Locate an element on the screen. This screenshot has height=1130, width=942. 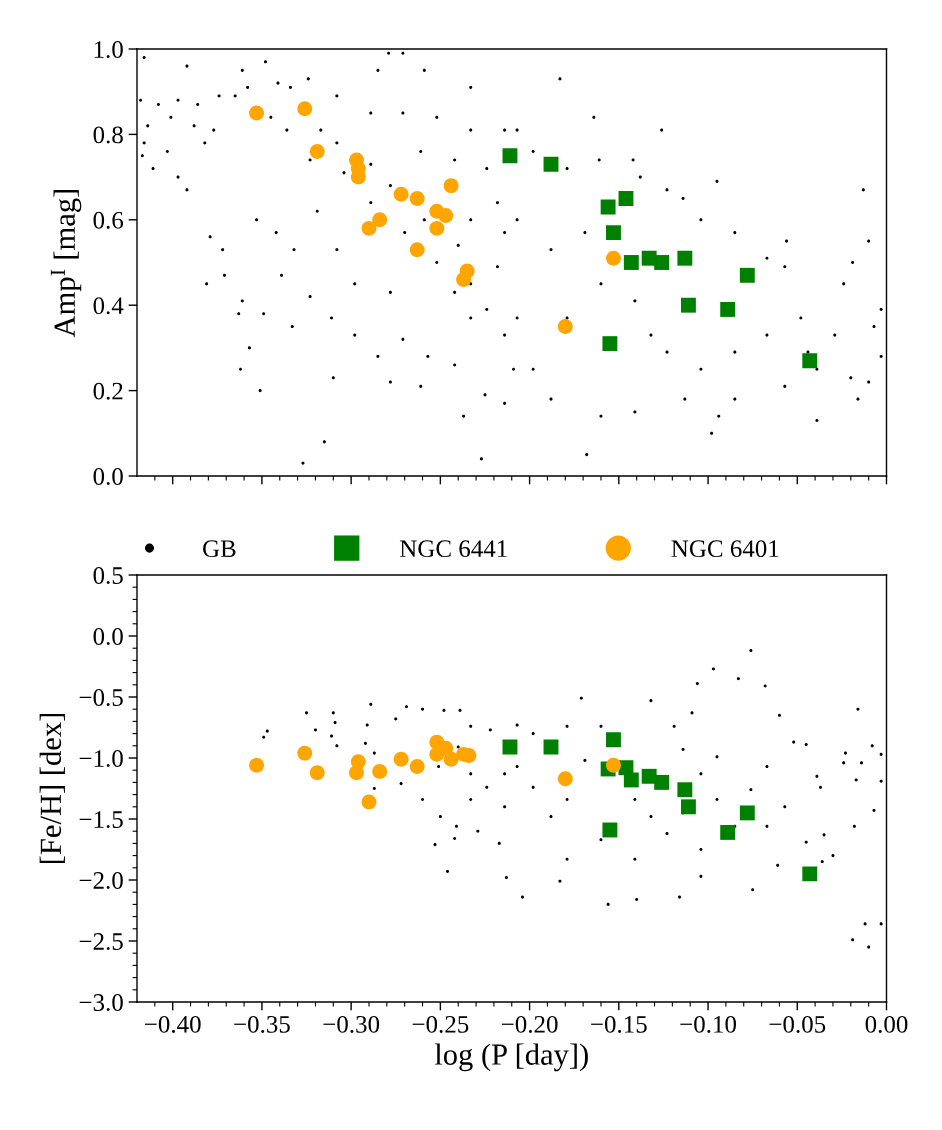
y-tick-label: −3.0 is located at coordinates (101, 1003).